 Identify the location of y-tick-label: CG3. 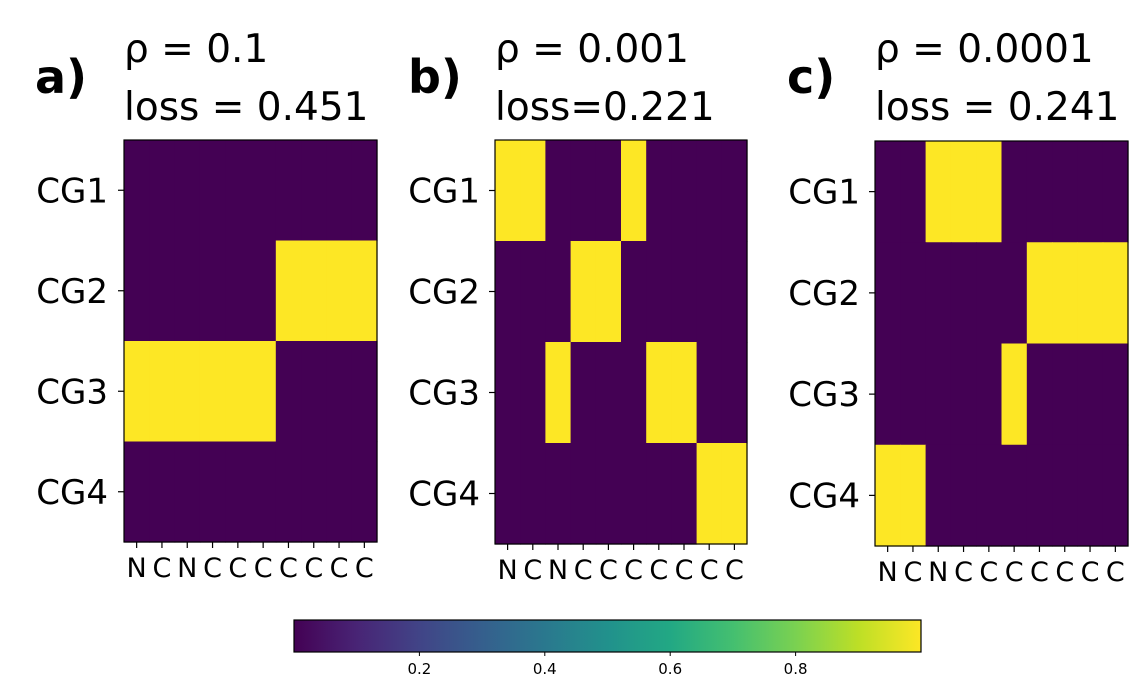
(72, 392).